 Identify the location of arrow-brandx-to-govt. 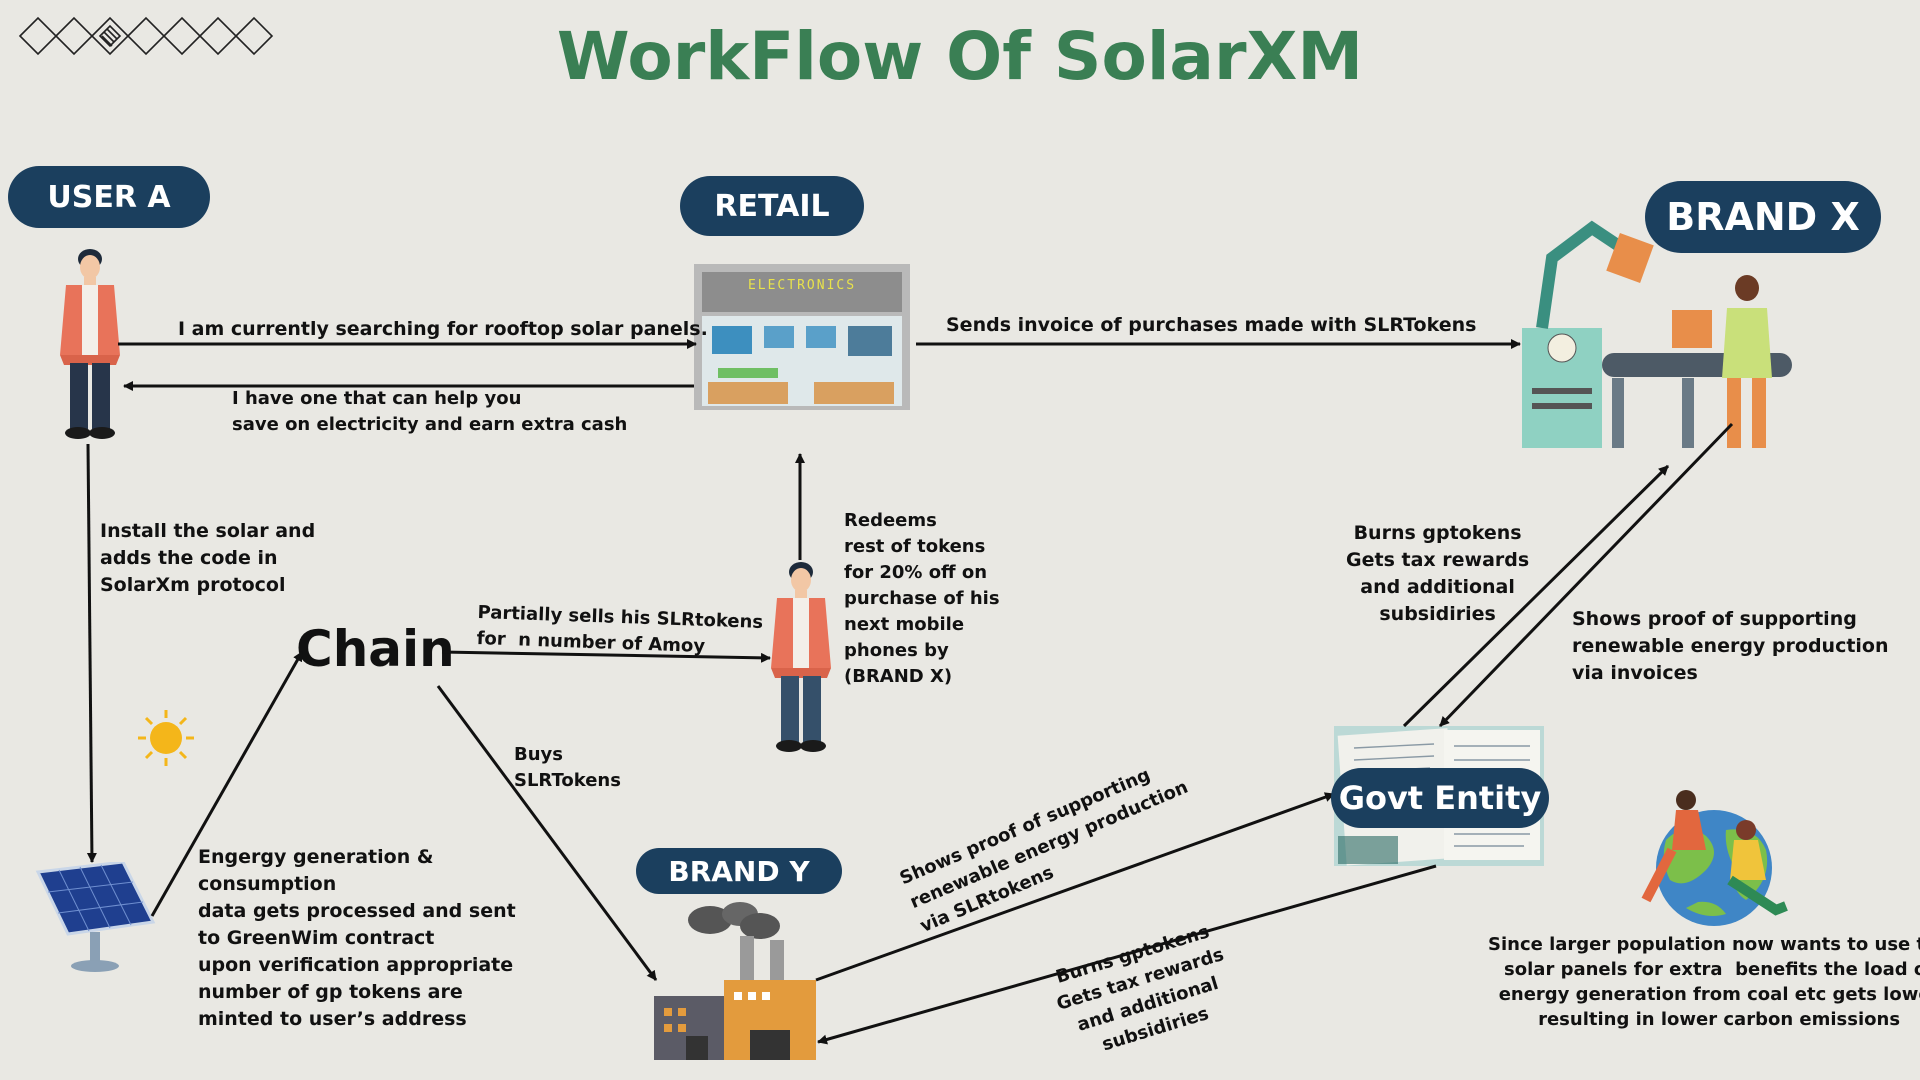
(1586, 575).